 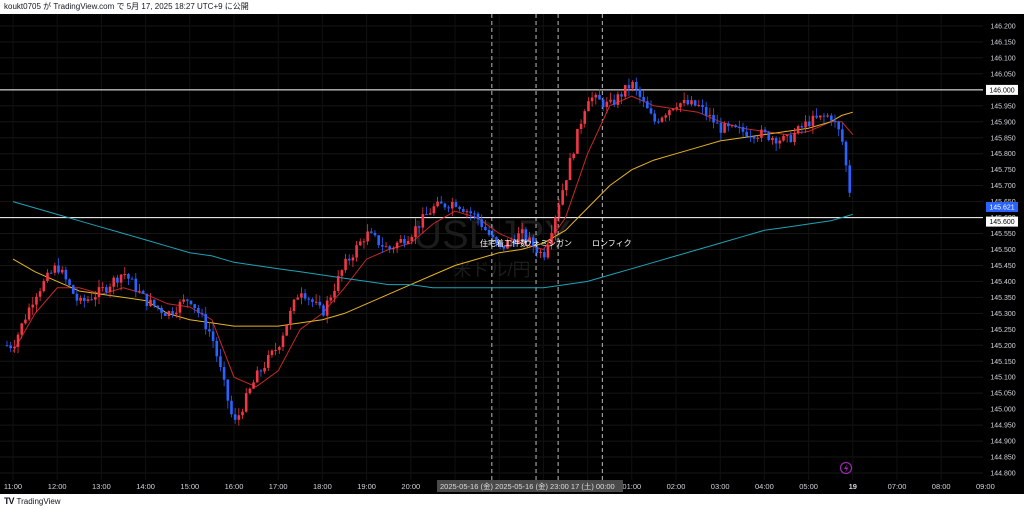 What do you see at coordinates (57, 486) in the screenshot?
I see `x-tick-label: 12:00` at bounding box center [57, 486].